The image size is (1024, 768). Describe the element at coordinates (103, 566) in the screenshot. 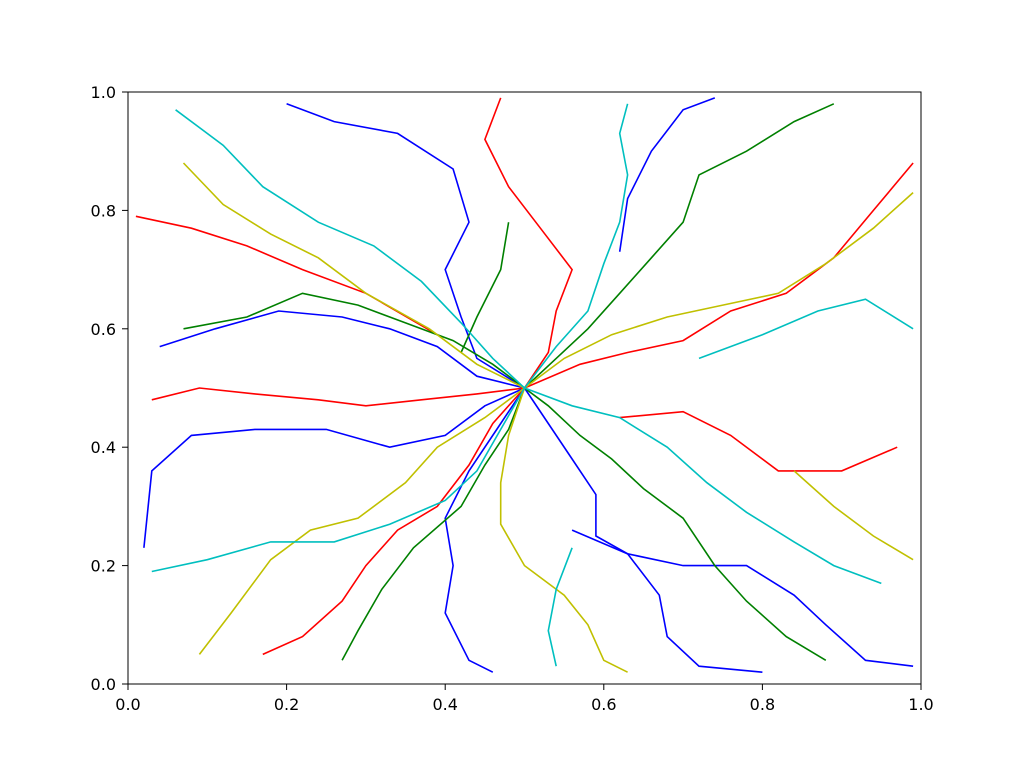

I see `y-tick-label-1: 0.2` at that location.